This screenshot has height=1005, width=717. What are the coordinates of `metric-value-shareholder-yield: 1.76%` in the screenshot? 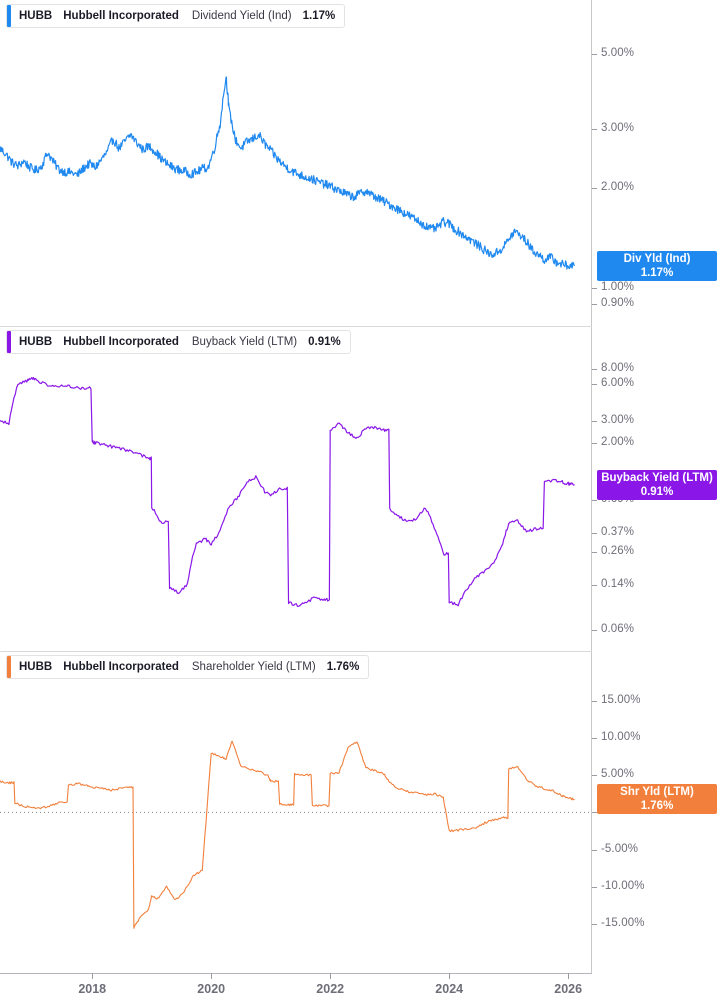 It's located at (343, 667).